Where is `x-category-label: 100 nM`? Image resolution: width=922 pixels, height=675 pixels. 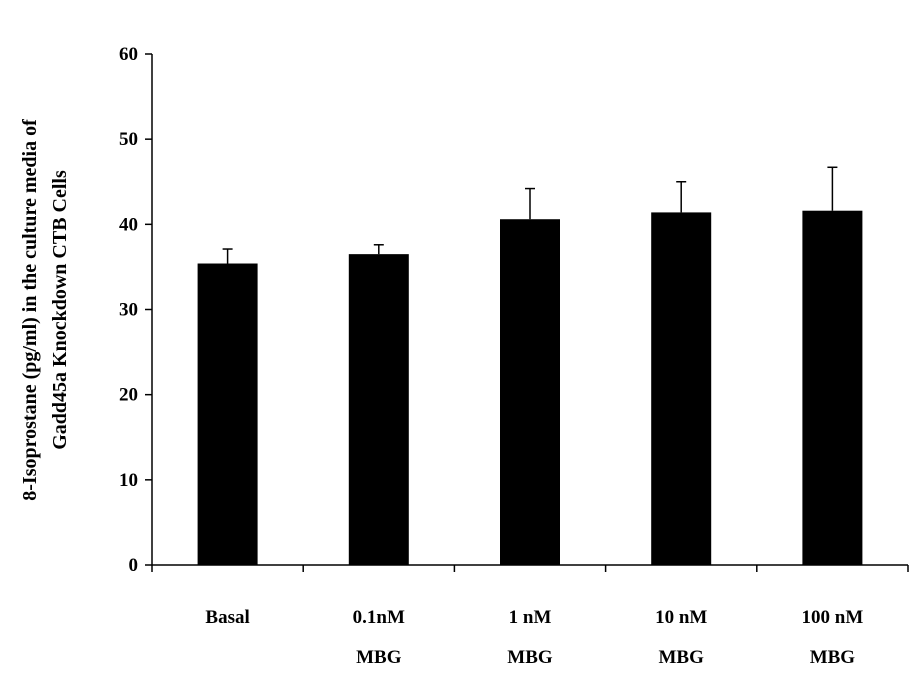 x-category-label: 100 nM is located at coordinates (833, 617).